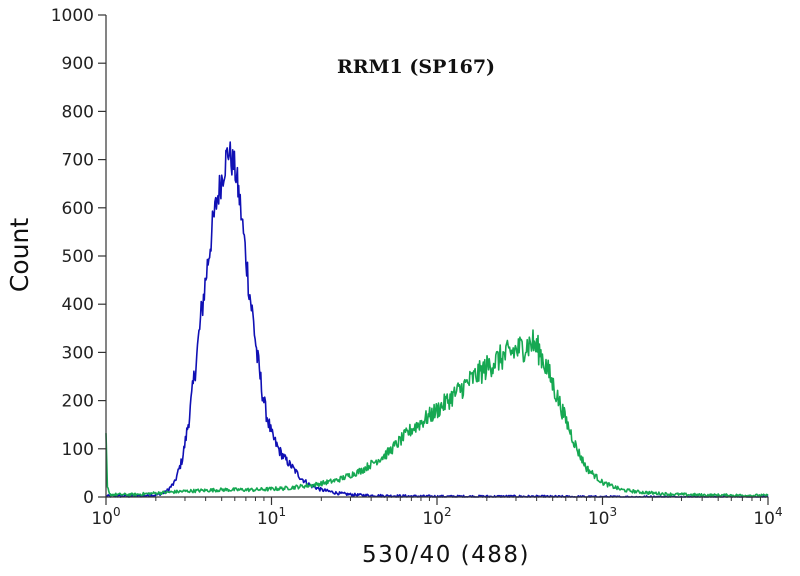  Describe the element at coordinates (78, 402) in the screenshot. I see `y-tick-label: 200` at that location.